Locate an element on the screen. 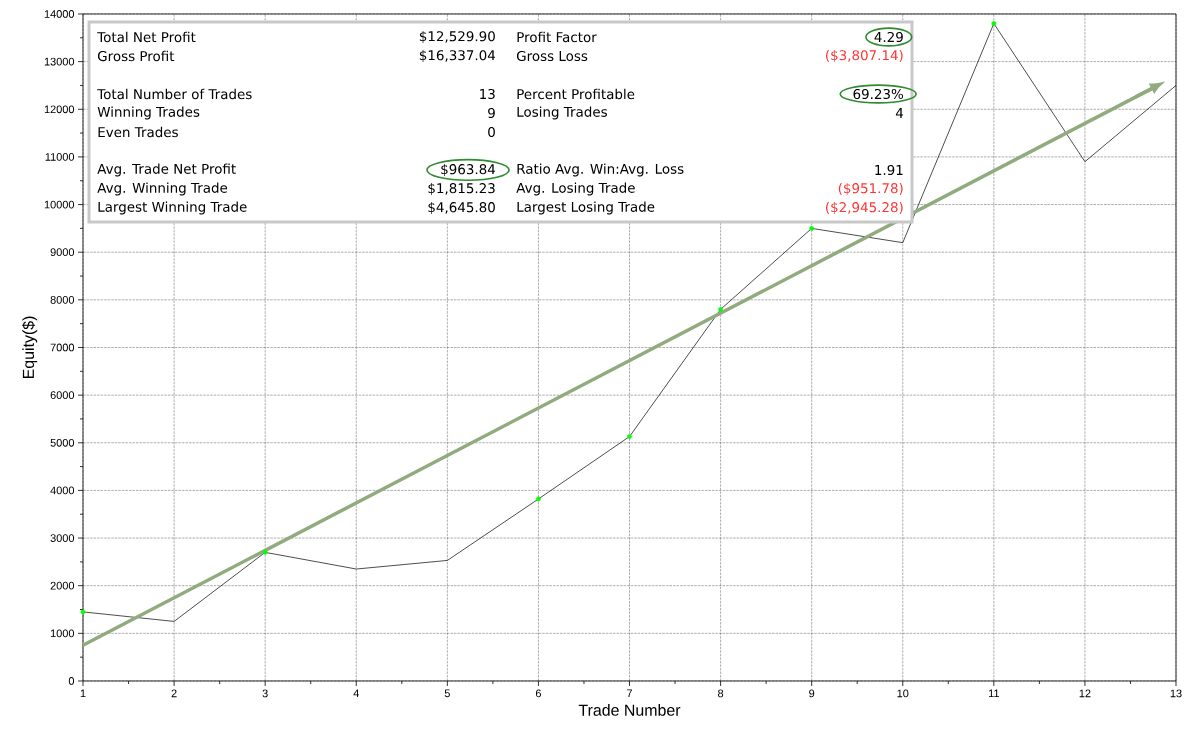 This screenshot has width=1190, height=740. y-tick-label: 0 is located at coordinates (71, 681).